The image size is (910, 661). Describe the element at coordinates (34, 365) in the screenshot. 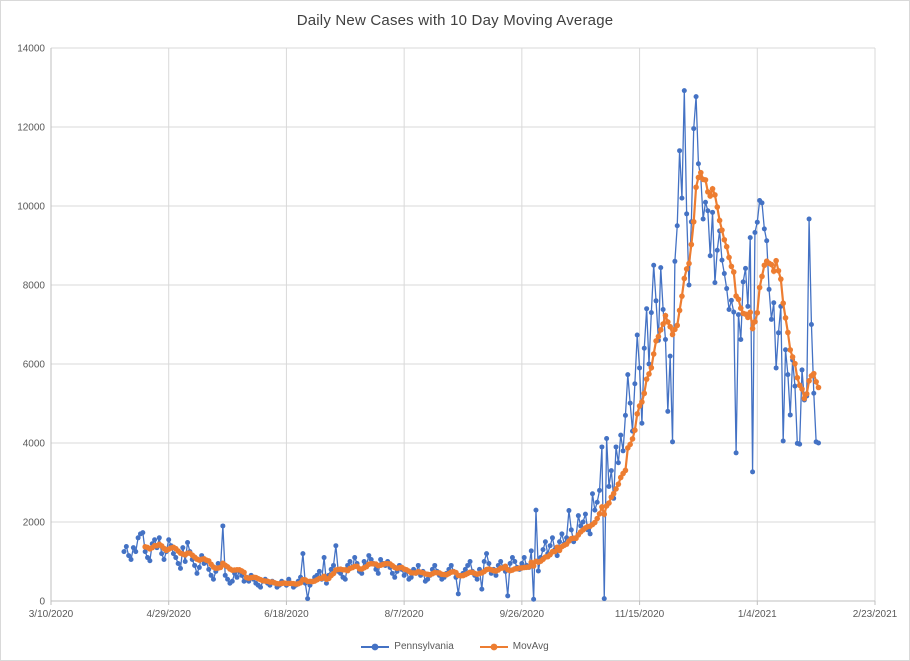

I see `y-tick-label: 6000` at that location.